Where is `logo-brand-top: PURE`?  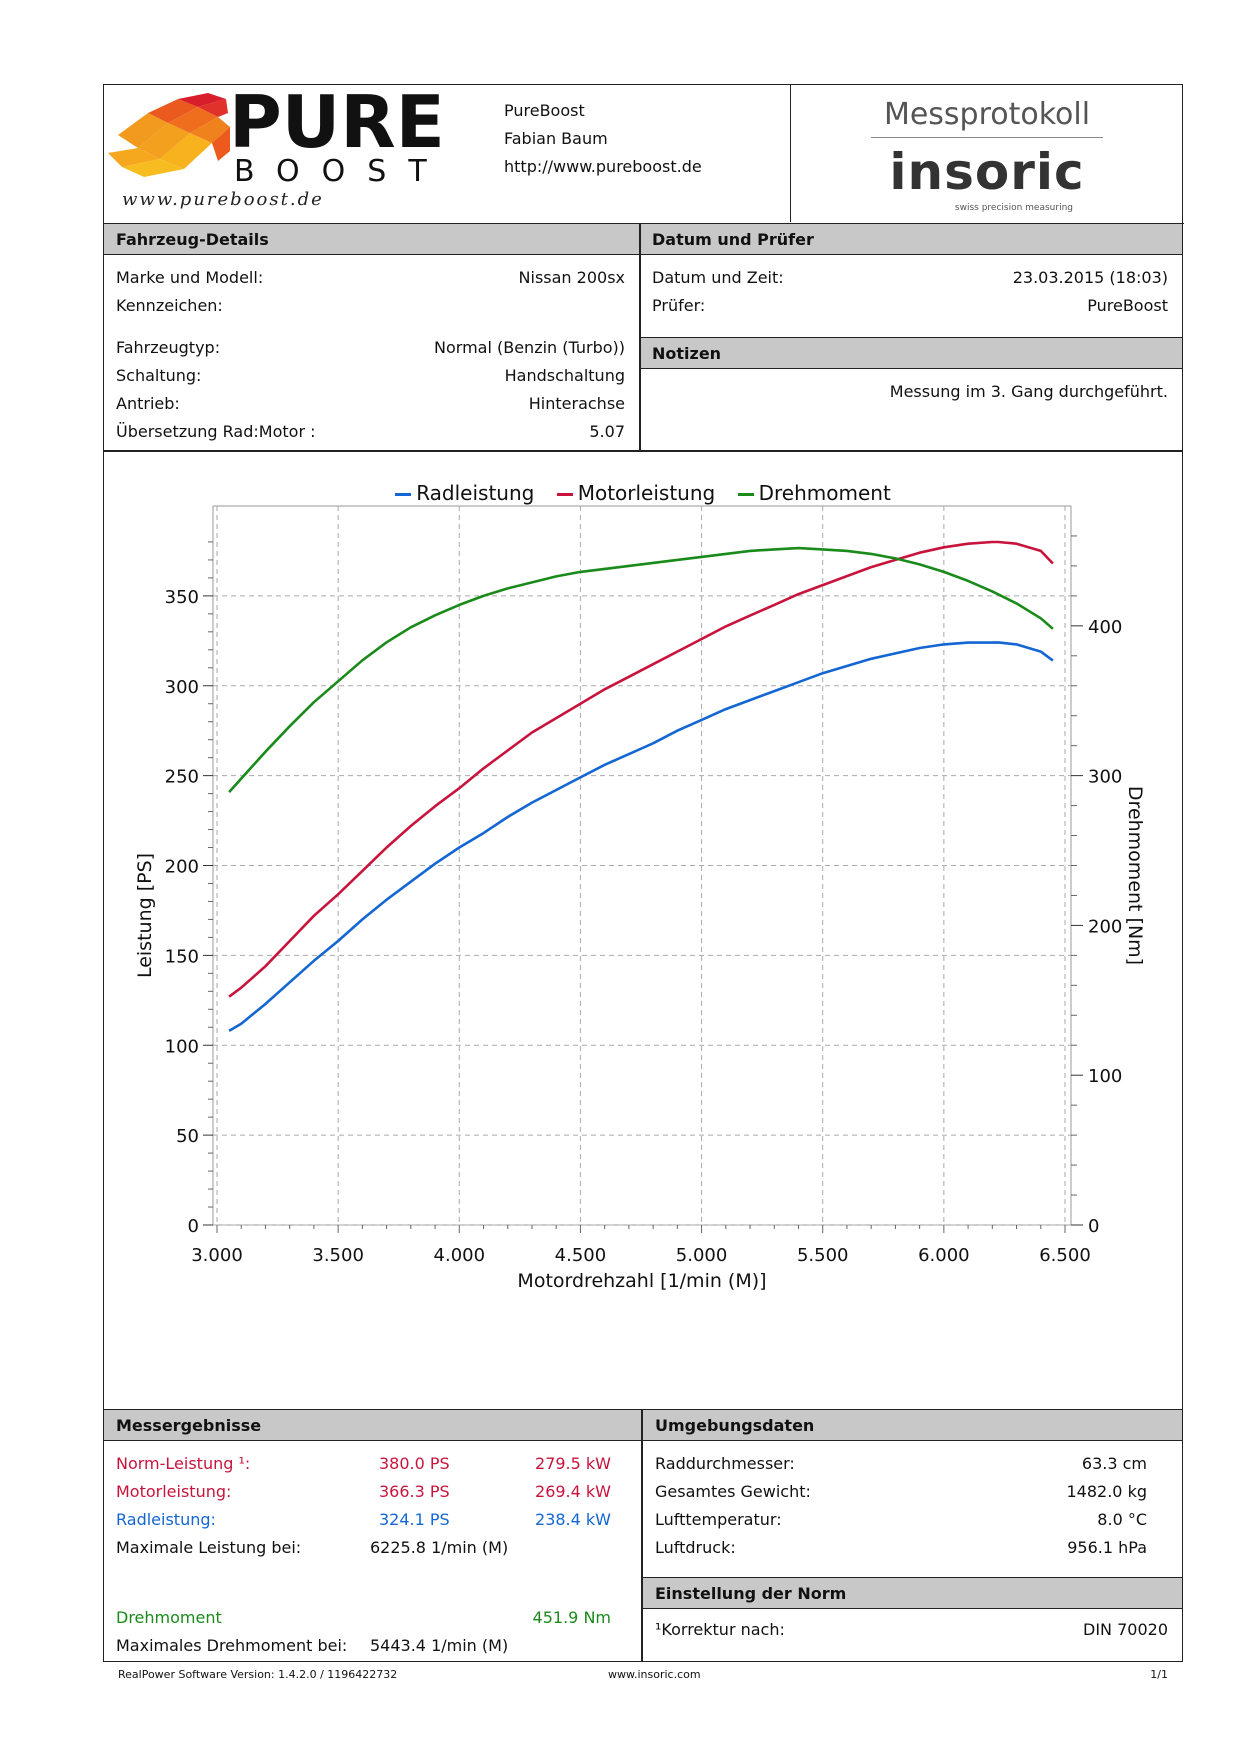 logo-brand-top: PURE is located at coordinates (337, 124).